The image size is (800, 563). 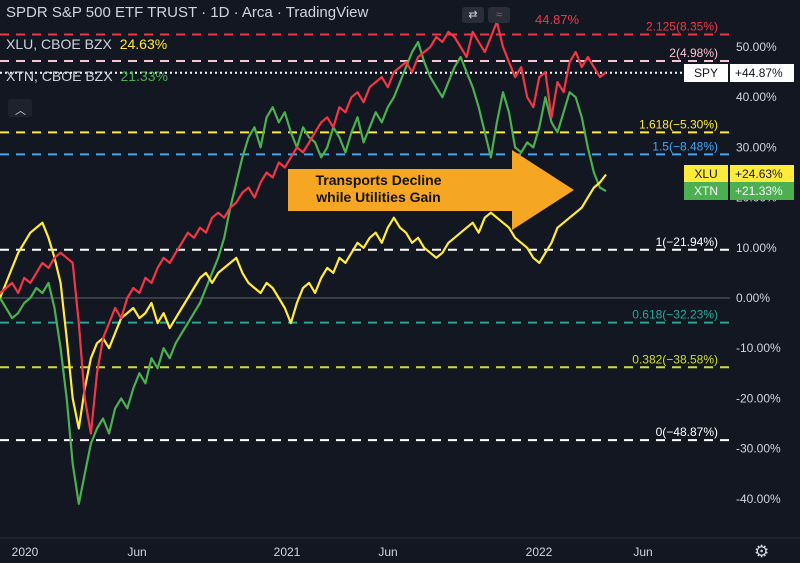 I want to click on x-tick-label-5: Jun, so click(x=642, y=552).